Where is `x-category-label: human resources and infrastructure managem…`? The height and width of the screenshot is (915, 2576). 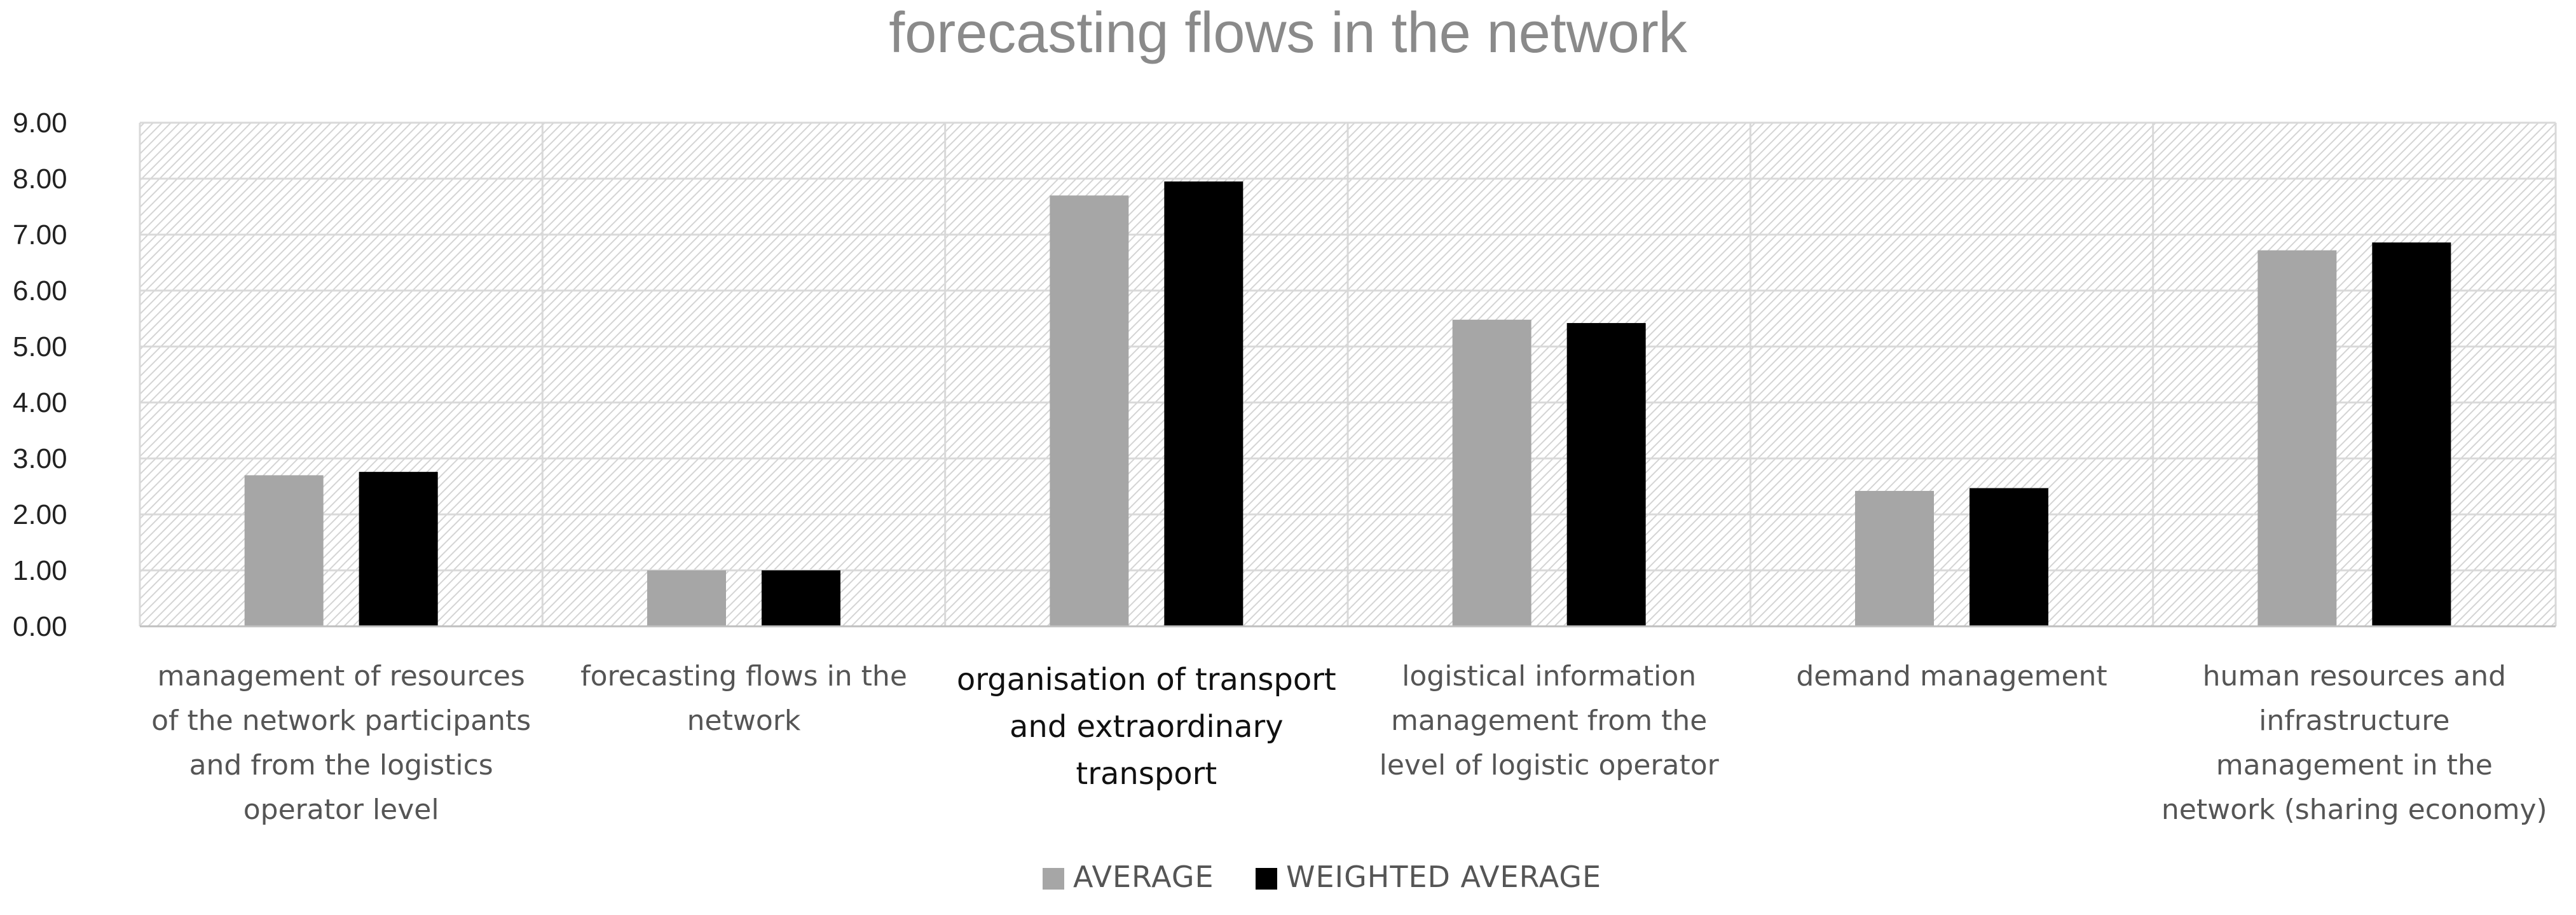 x-category-label: human resources and infrastructure managem… is located at coordinates (2354, 743).